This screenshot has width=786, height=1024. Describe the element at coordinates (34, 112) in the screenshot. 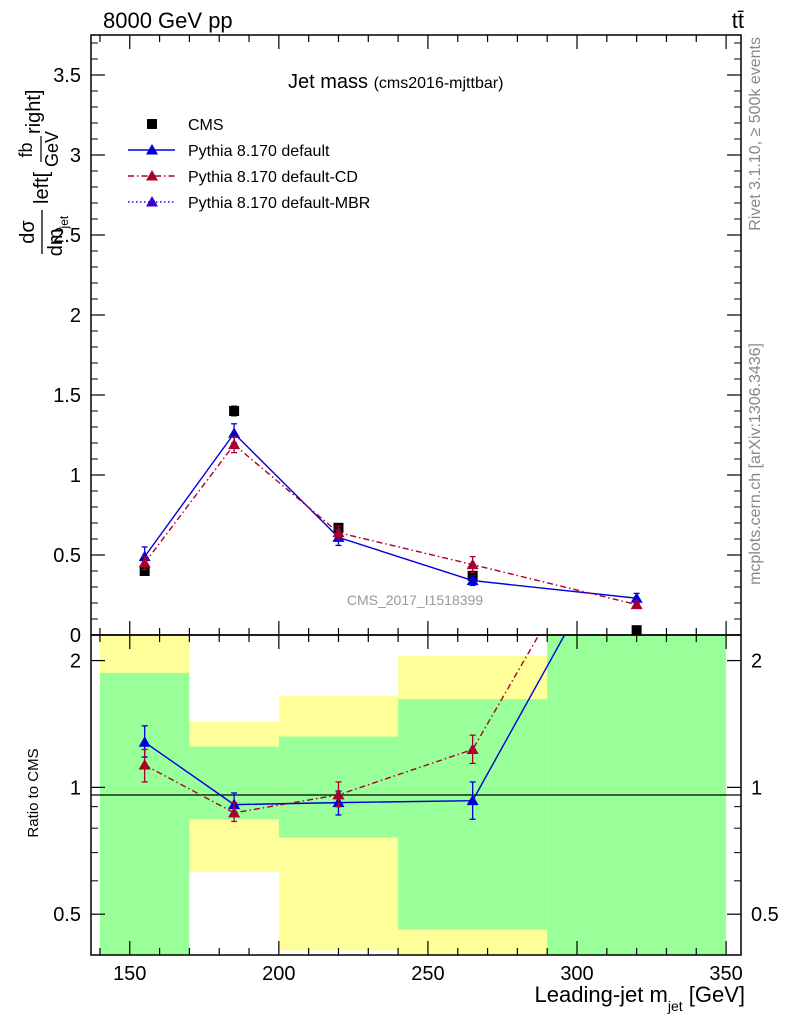

I see `ylabel-right: right]` at that location.